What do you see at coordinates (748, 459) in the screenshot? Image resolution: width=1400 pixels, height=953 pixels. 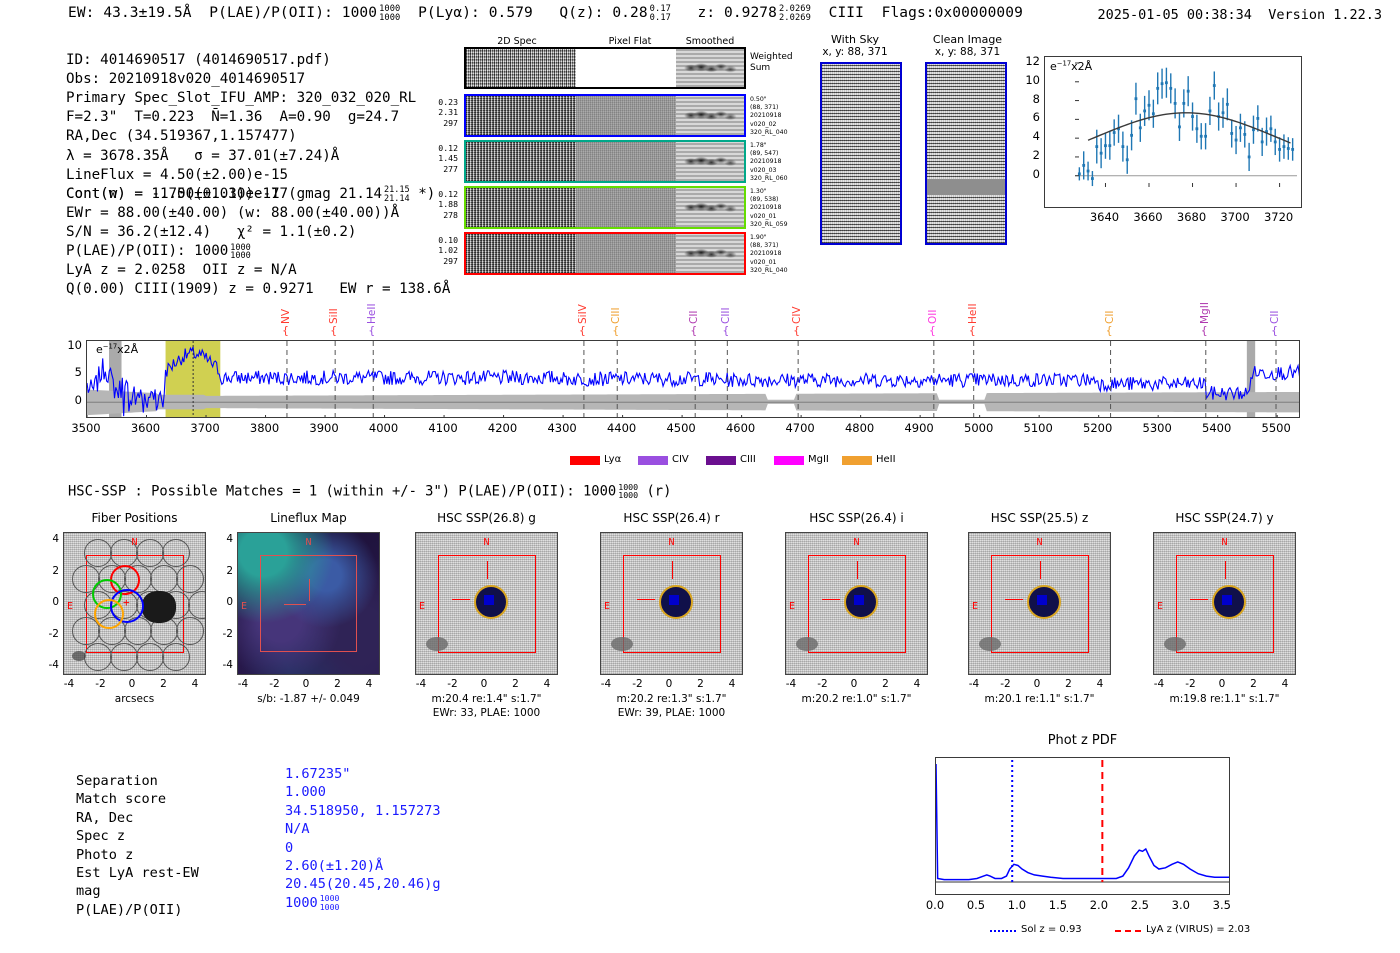 I see `spectrum-legend-label: CIII` at bounding box center [748, 459].